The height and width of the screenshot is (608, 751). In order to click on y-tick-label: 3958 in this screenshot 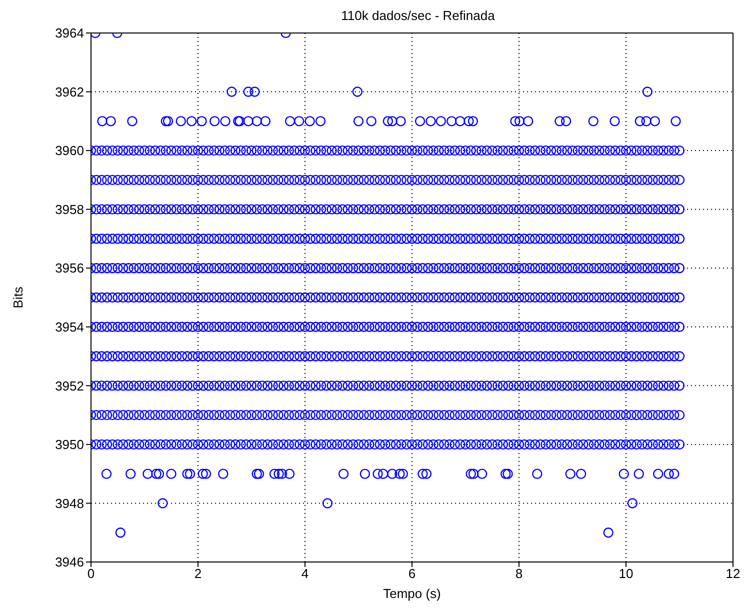, I will do `click(69, 209)`.